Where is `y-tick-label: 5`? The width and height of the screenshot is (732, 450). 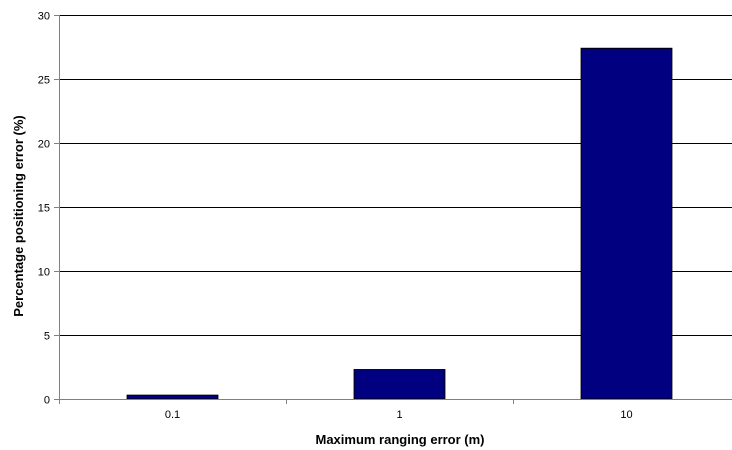
y-tick-label: 5 is located at coordinates (47, 337).